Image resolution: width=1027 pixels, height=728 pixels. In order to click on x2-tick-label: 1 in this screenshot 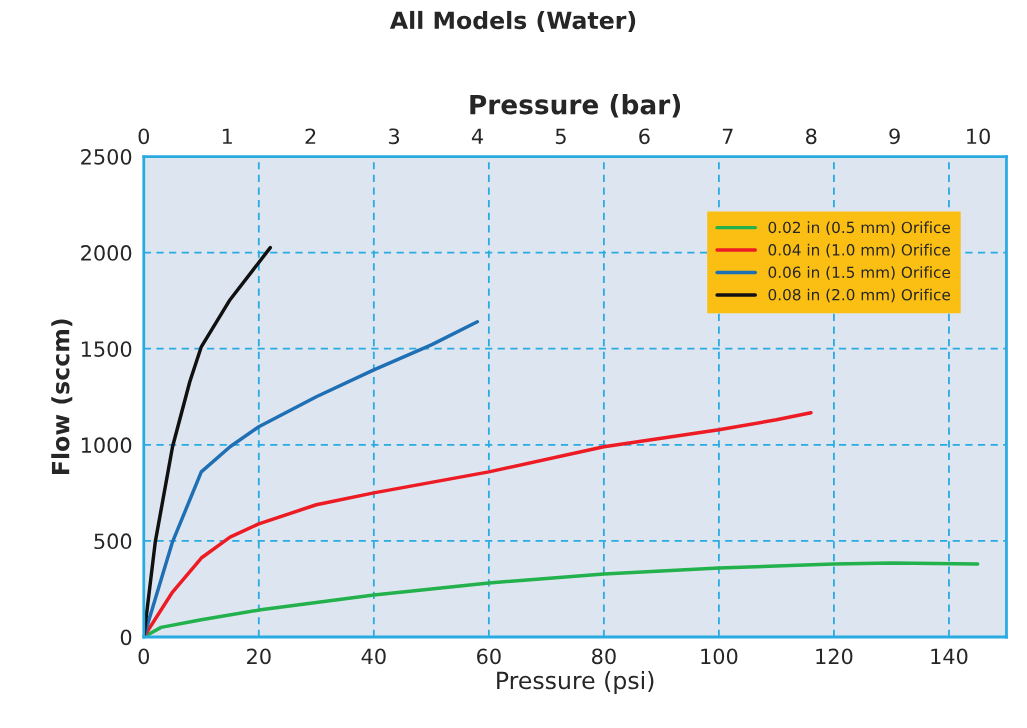, I will do `click(227, 136)`.